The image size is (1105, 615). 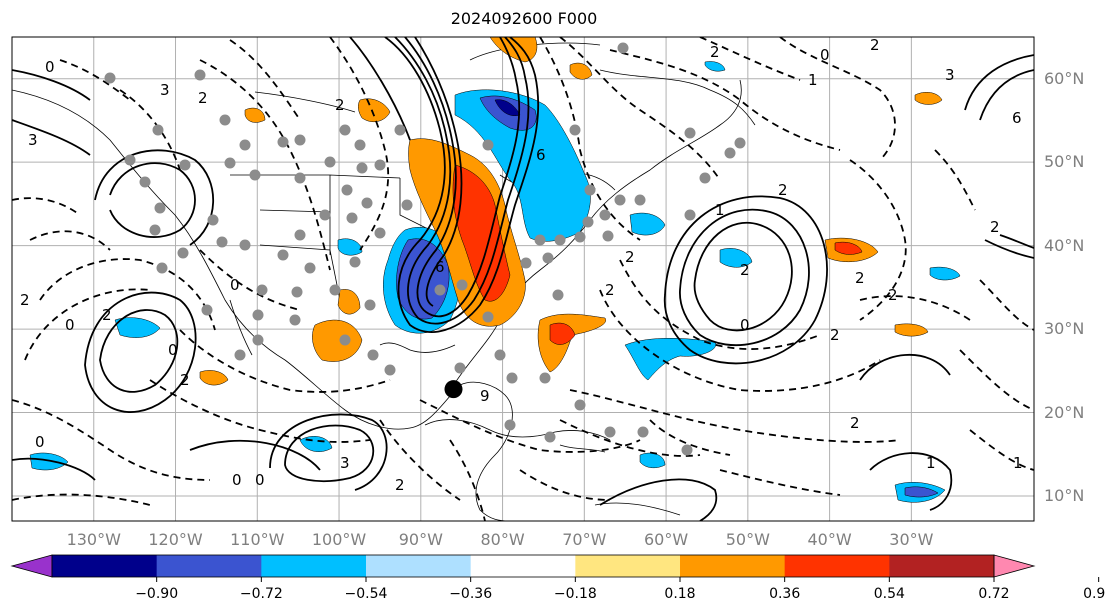 I want to click on colorbar-extend-high, so click(x=1014, y=566).